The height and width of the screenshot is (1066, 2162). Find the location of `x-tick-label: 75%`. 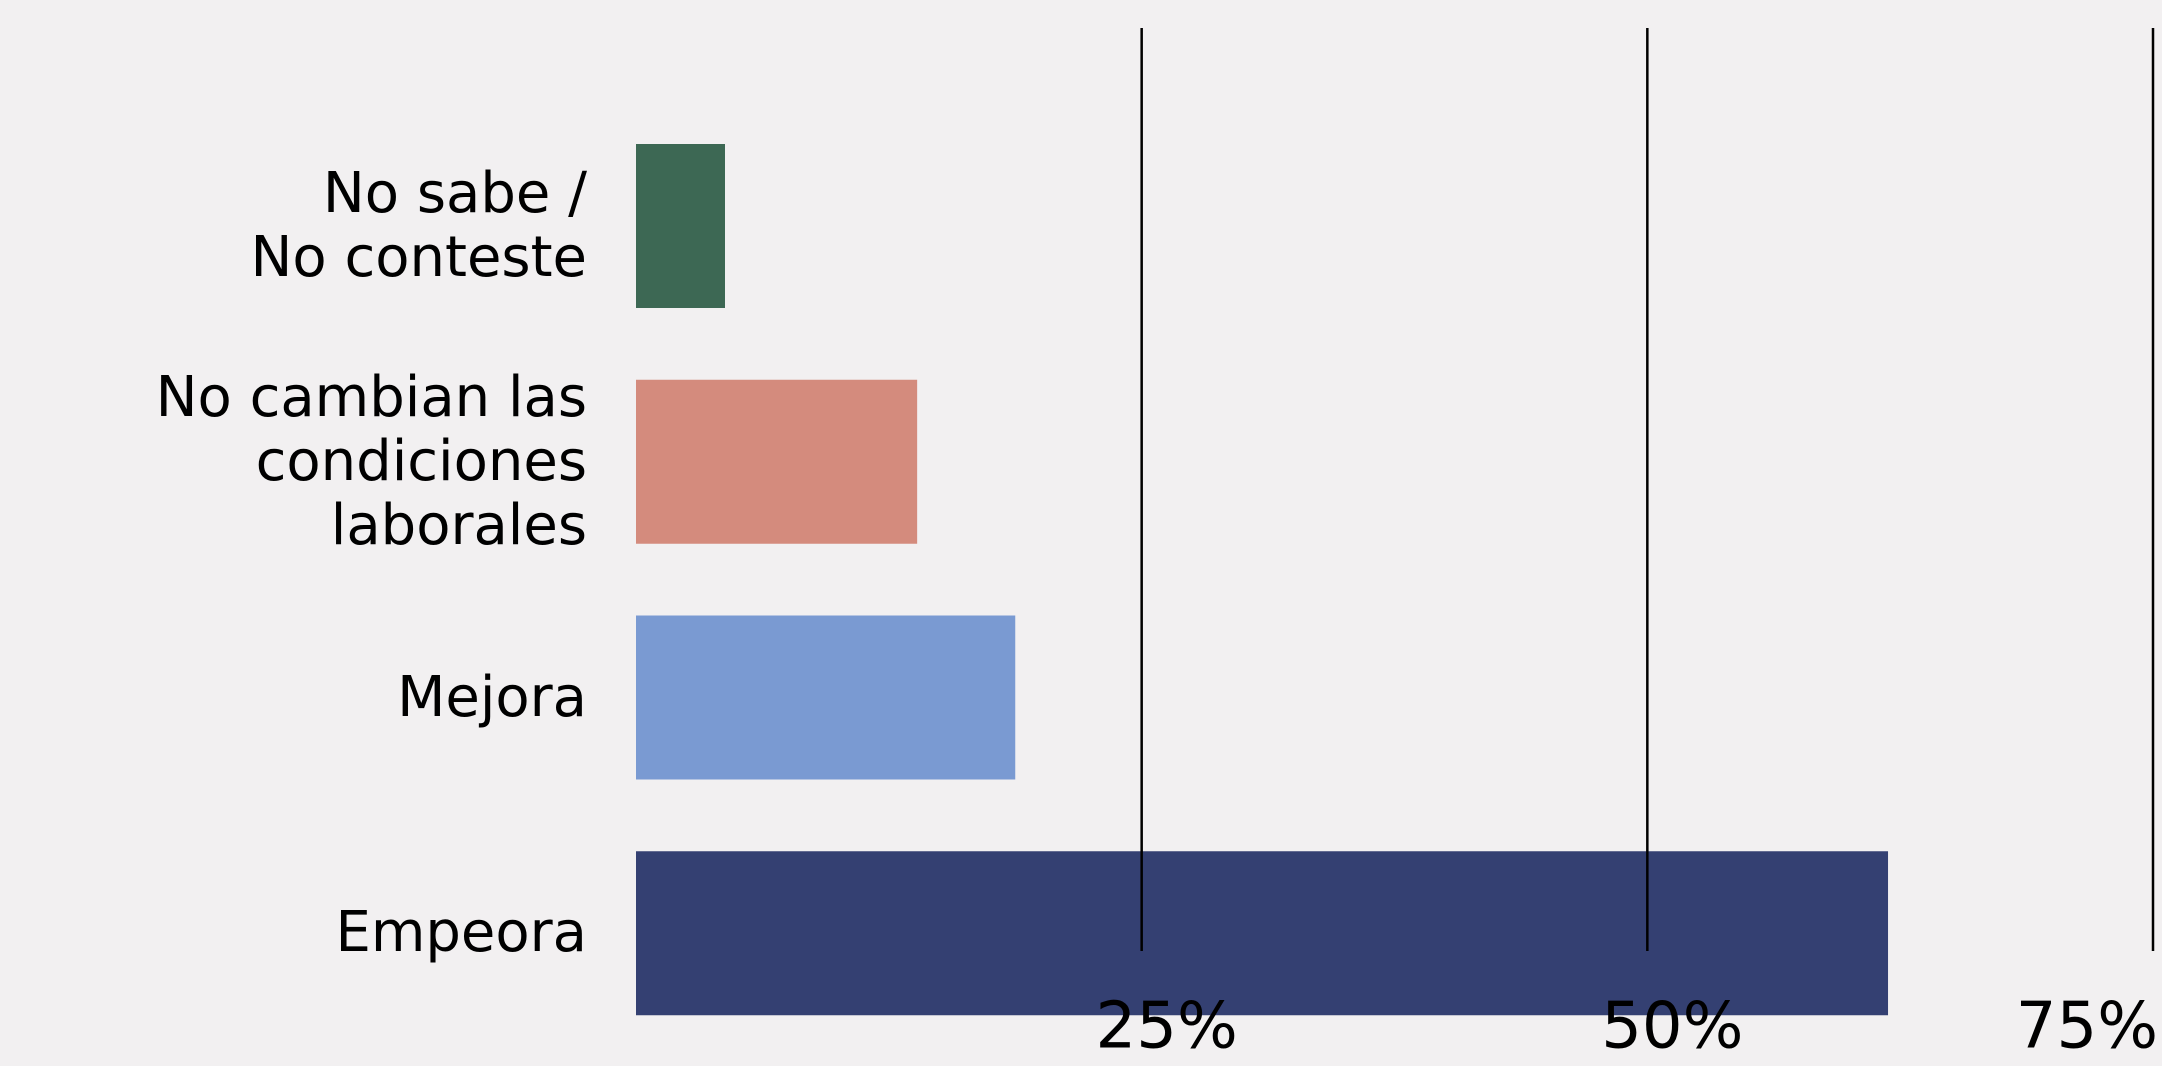

x-tick-label: 75% is located at coordinates (2087, 1027).